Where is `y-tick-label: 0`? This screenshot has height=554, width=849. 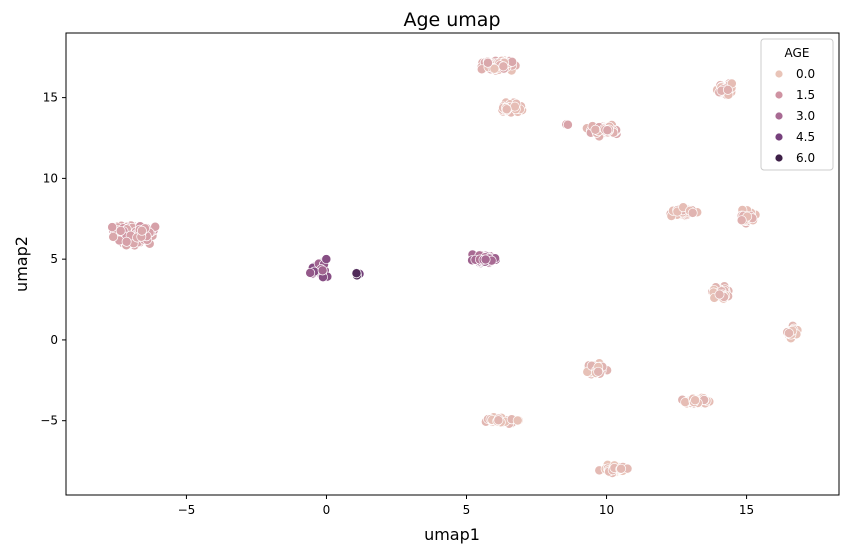
y-tick-label: 0 is located at coordinates (54, 340).